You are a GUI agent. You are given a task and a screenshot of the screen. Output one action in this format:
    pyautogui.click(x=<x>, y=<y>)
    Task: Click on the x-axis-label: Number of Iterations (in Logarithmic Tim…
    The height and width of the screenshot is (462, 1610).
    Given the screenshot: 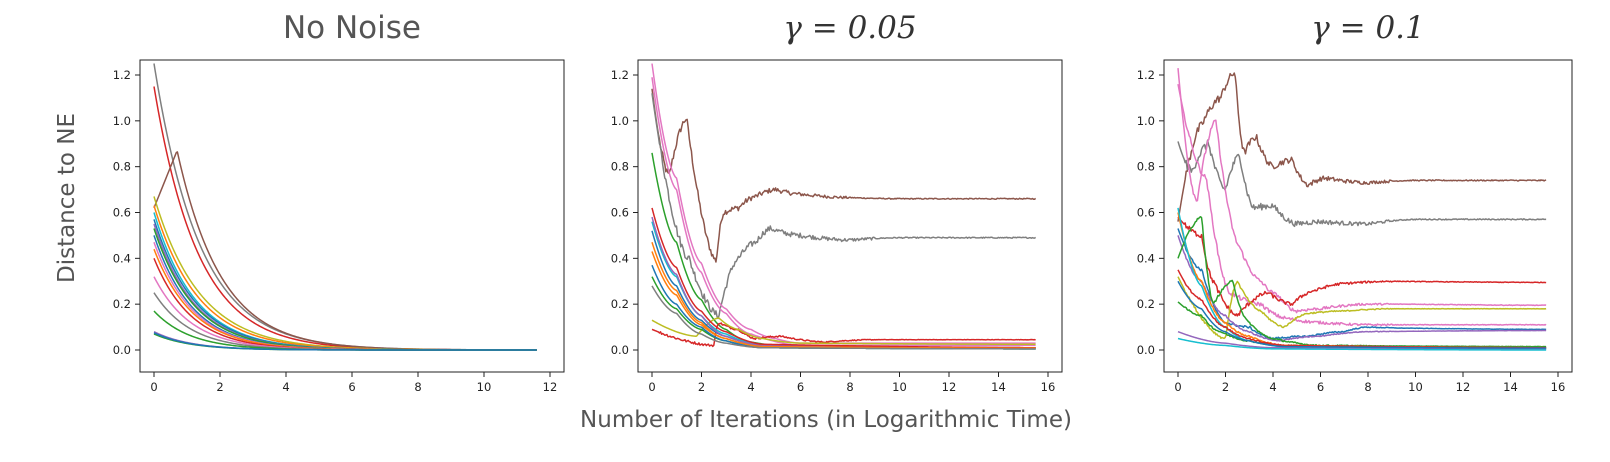 What is the action you would take?
    pyautogui.click(x=826, y=420)
    